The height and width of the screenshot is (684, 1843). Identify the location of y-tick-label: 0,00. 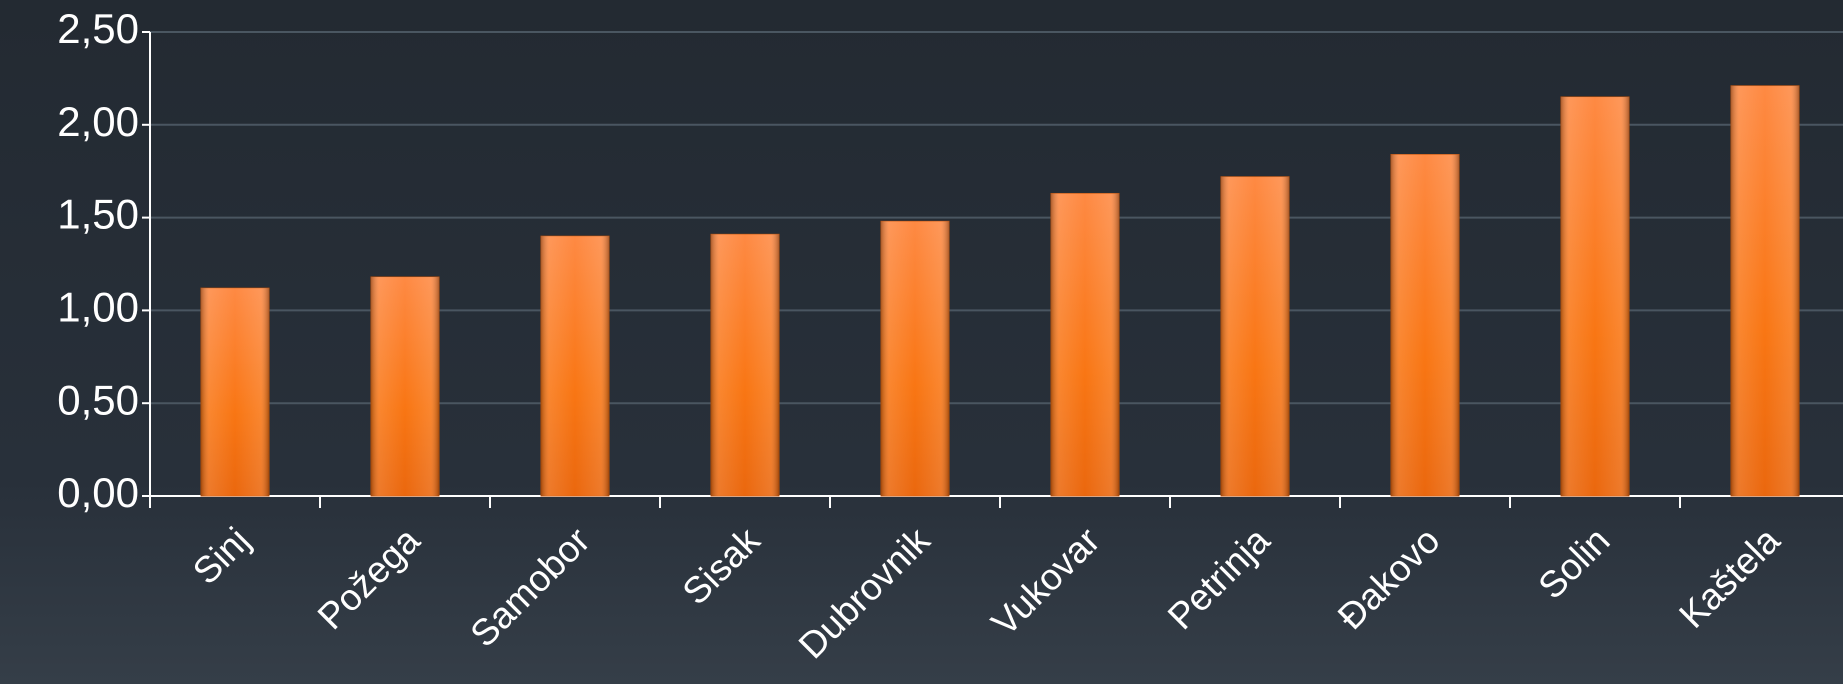
(98, 492).